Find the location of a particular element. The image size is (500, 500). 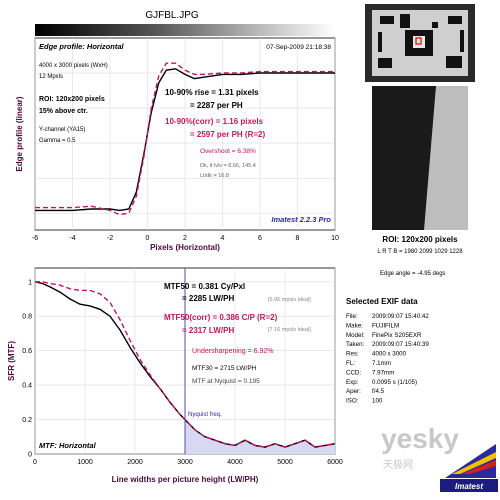

rise-line-1: 10-90% rise = 1.31 pixels is located at coordinates (212, 92).